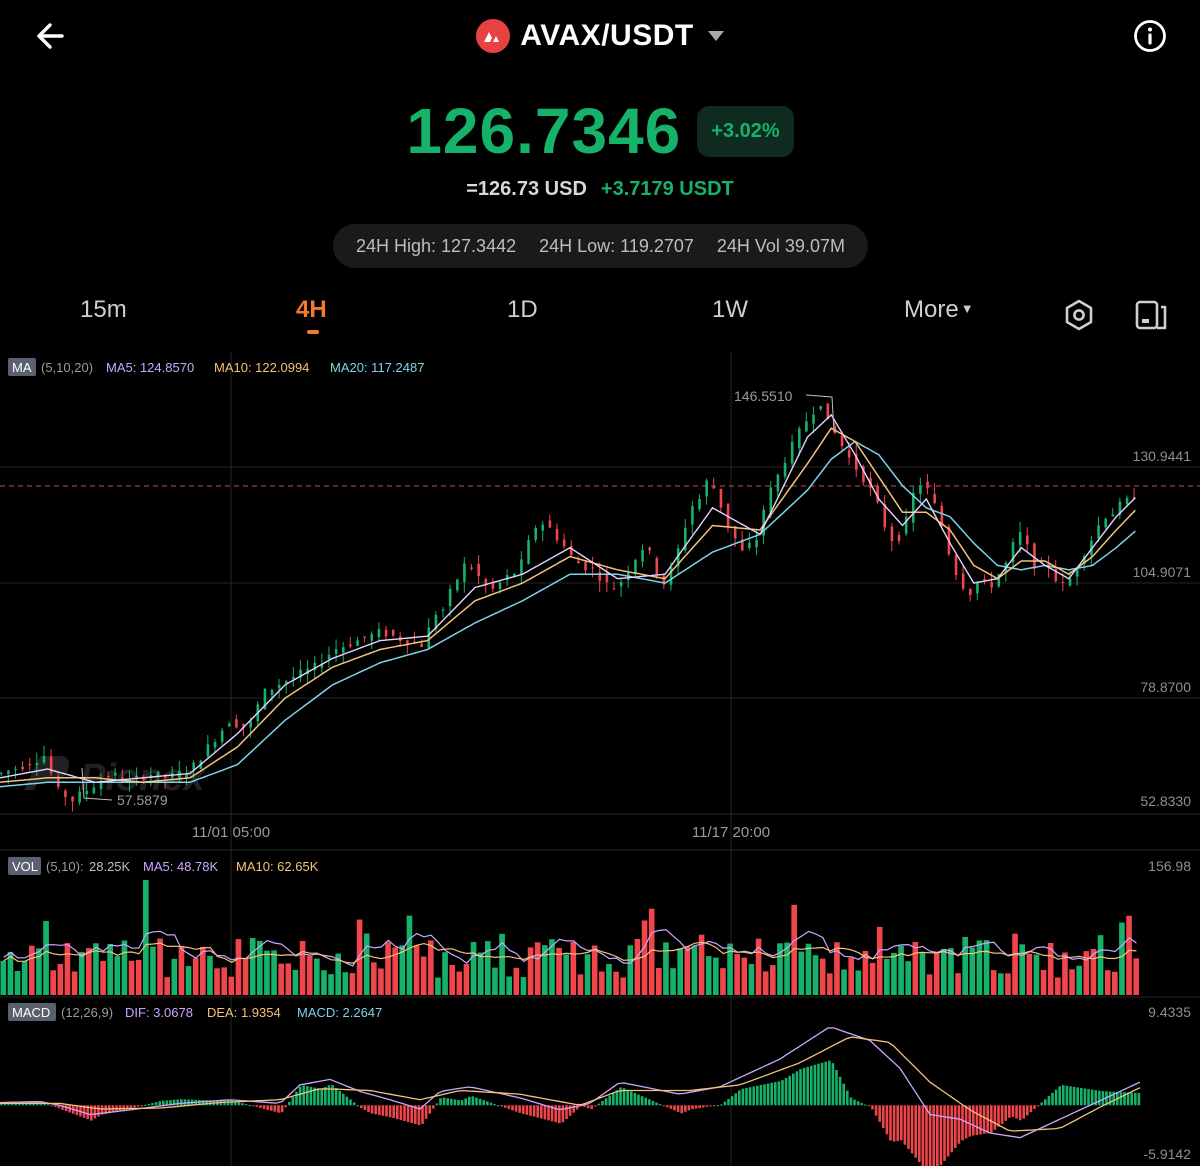 The height and width of the screenshot is (1166, 1200). Describe the element at coordinates (607, 35) in the screenshot. I see `pair-title: AVAX/USDT` at that location.